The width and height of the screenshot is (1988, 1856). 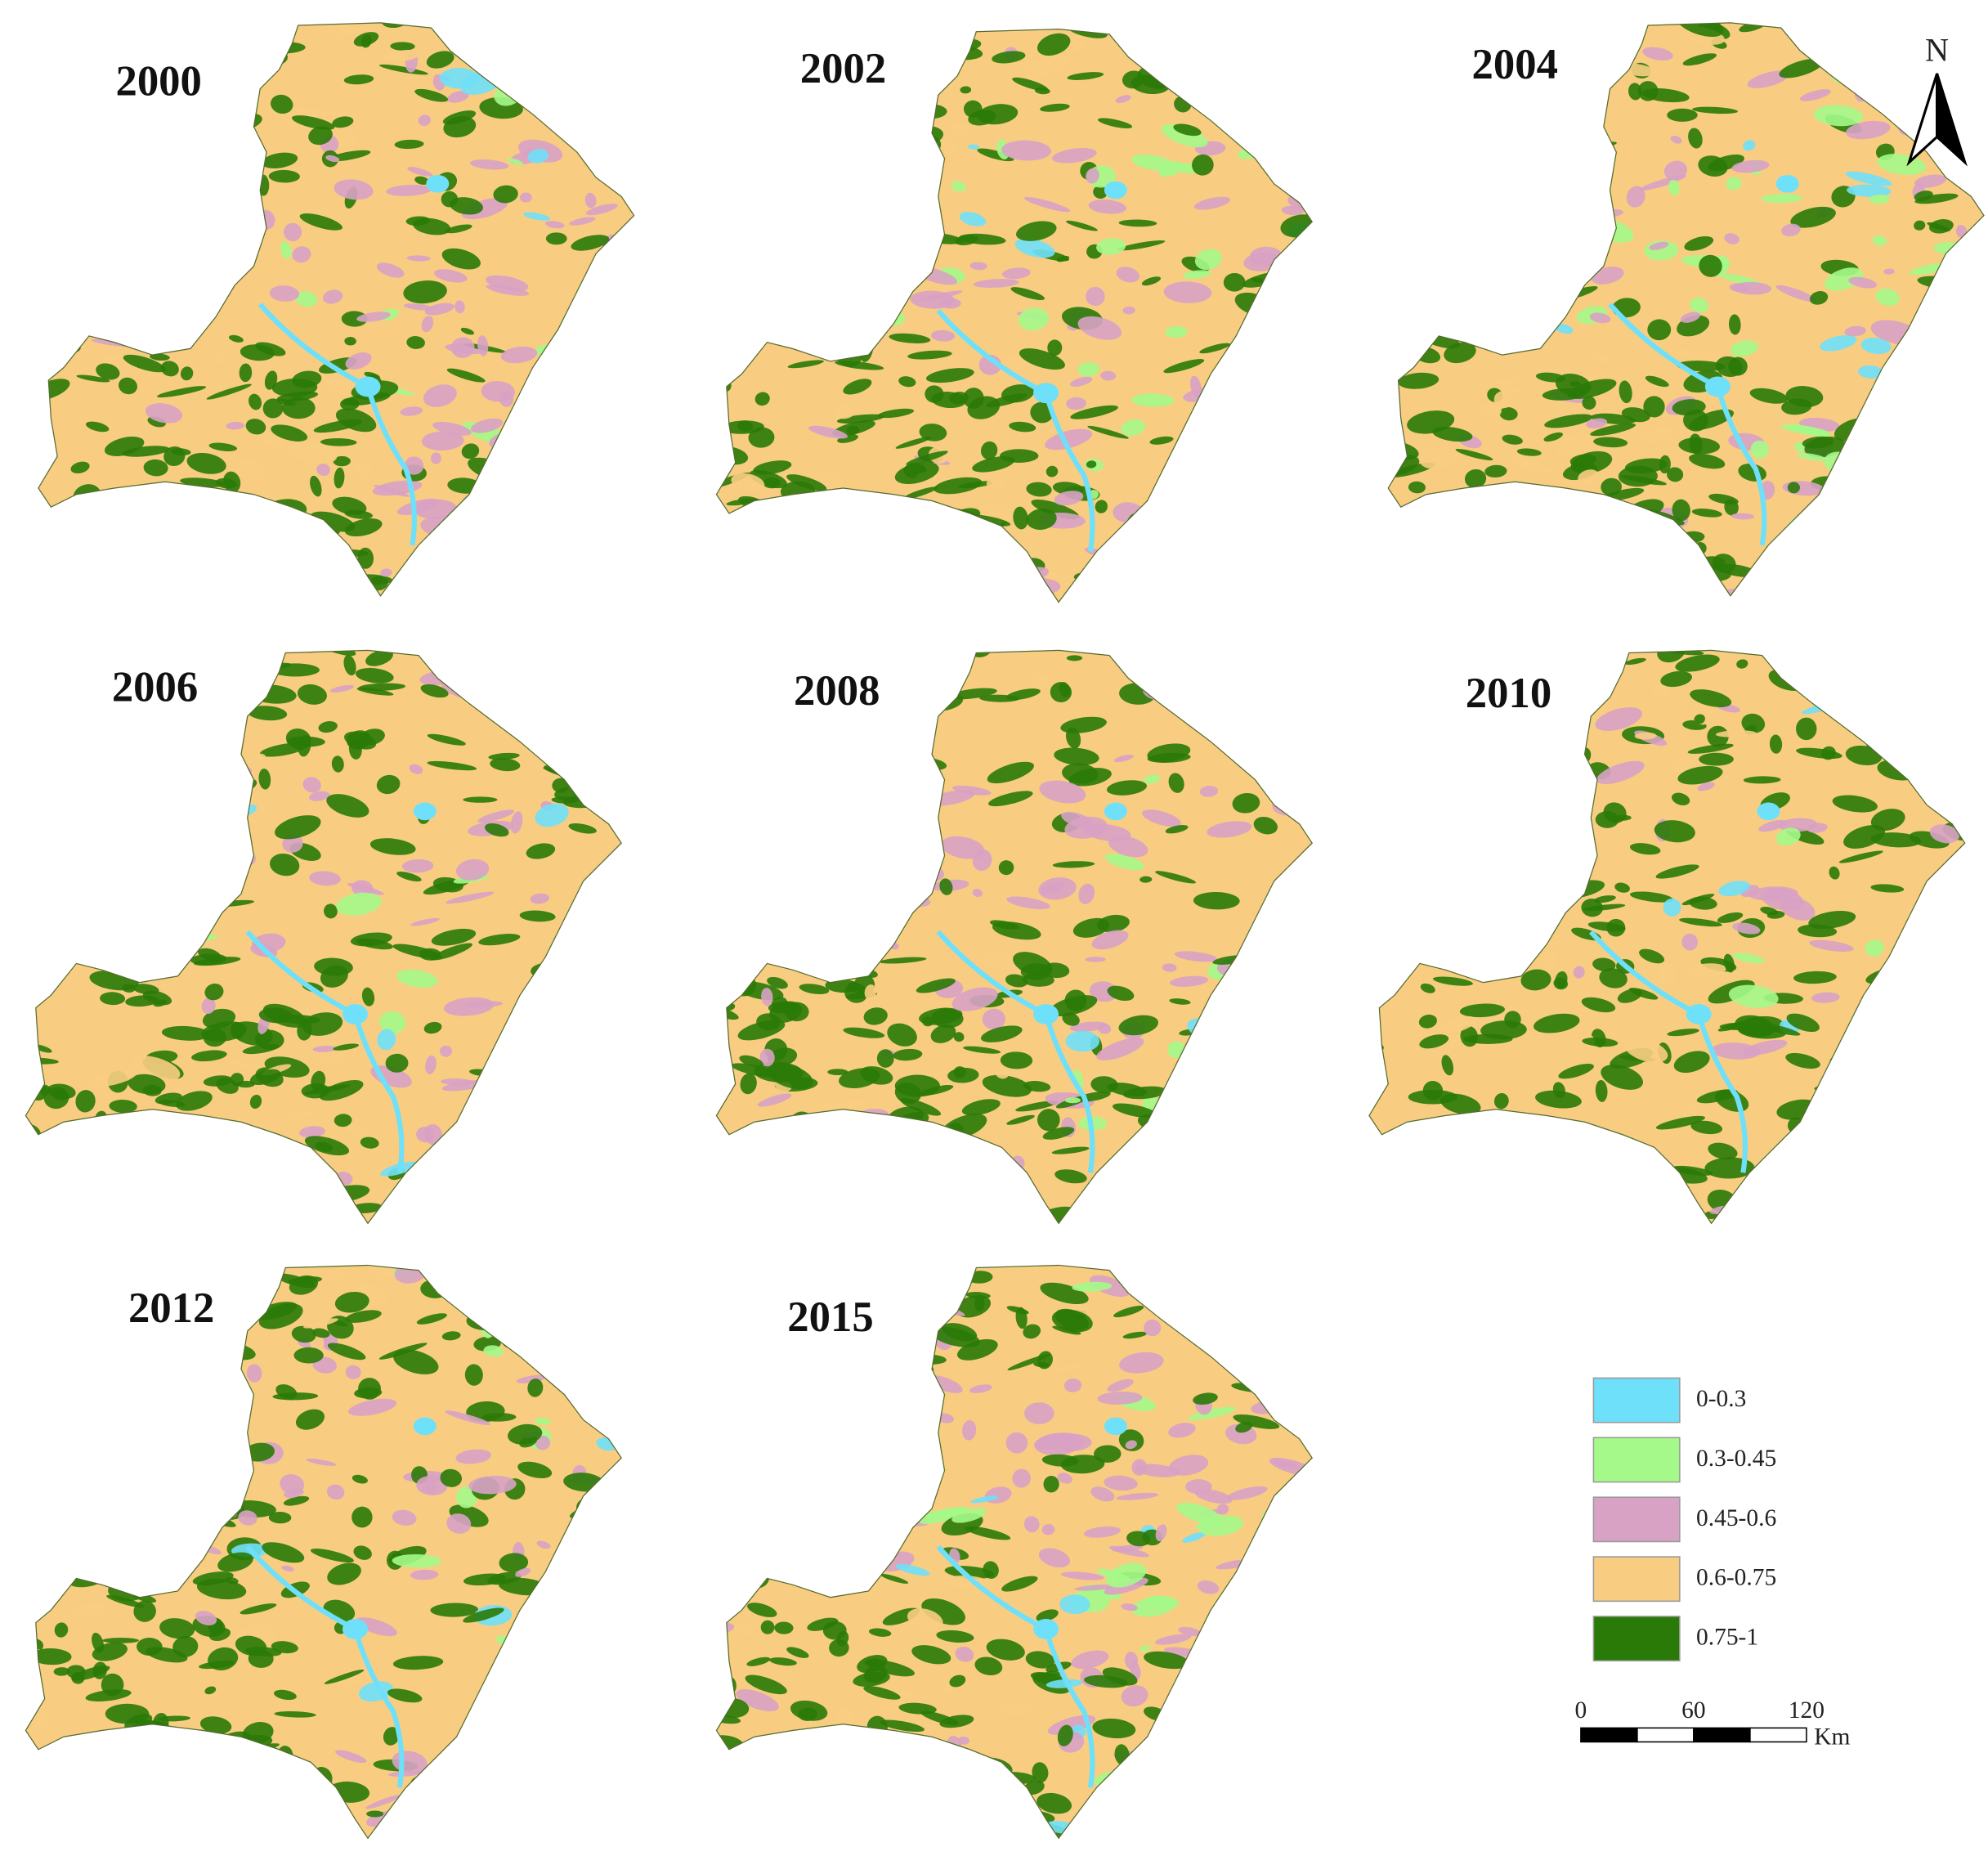 What do you see at coordinates (336, 309) in the screenshot?
I see `map-outline` at bounding box center [336, 309].